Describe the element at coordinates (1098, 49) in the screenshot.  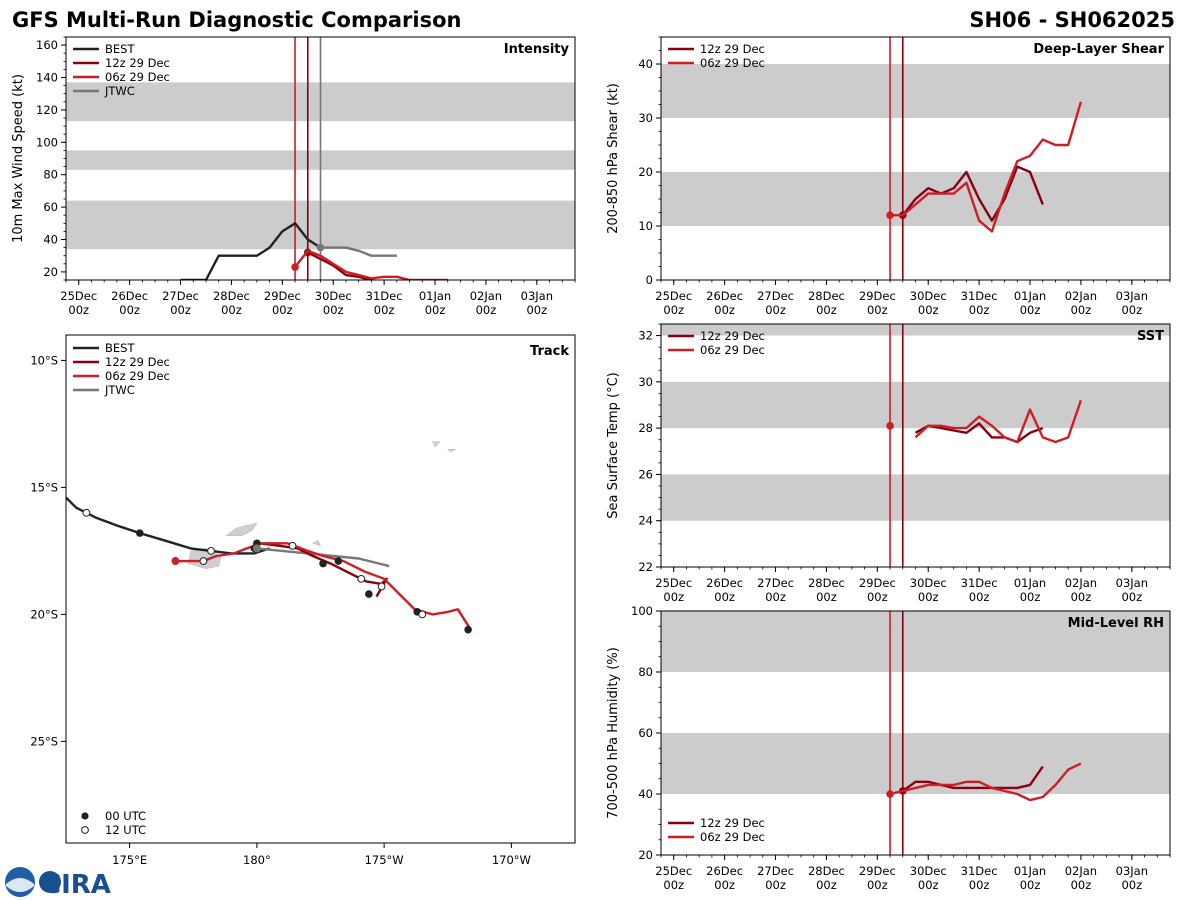
I see `shear-title: Deep-Layer Shear` at that location.